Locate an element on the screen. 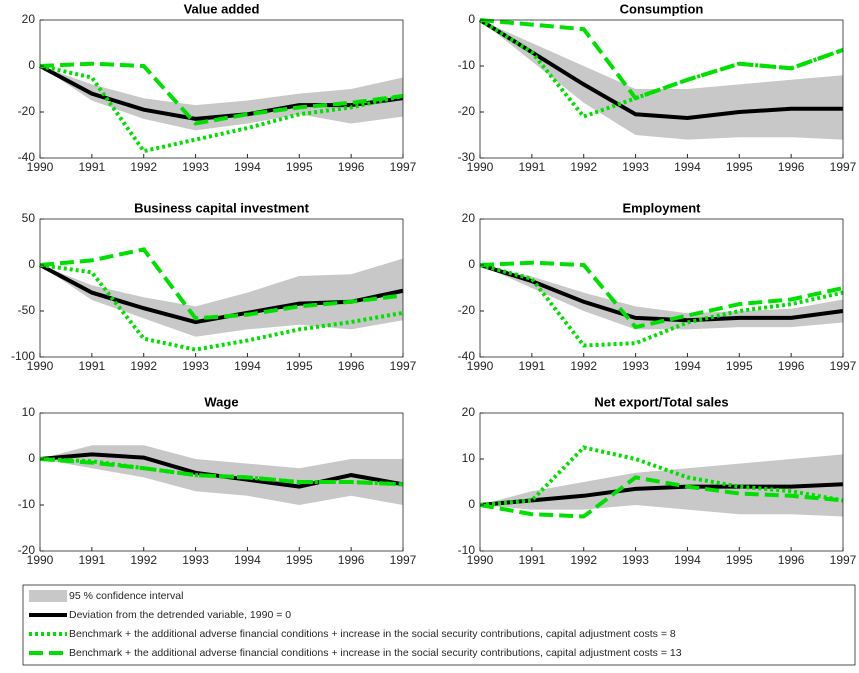  subplot-title: Business capital investment is located at coordinates (222, 207).